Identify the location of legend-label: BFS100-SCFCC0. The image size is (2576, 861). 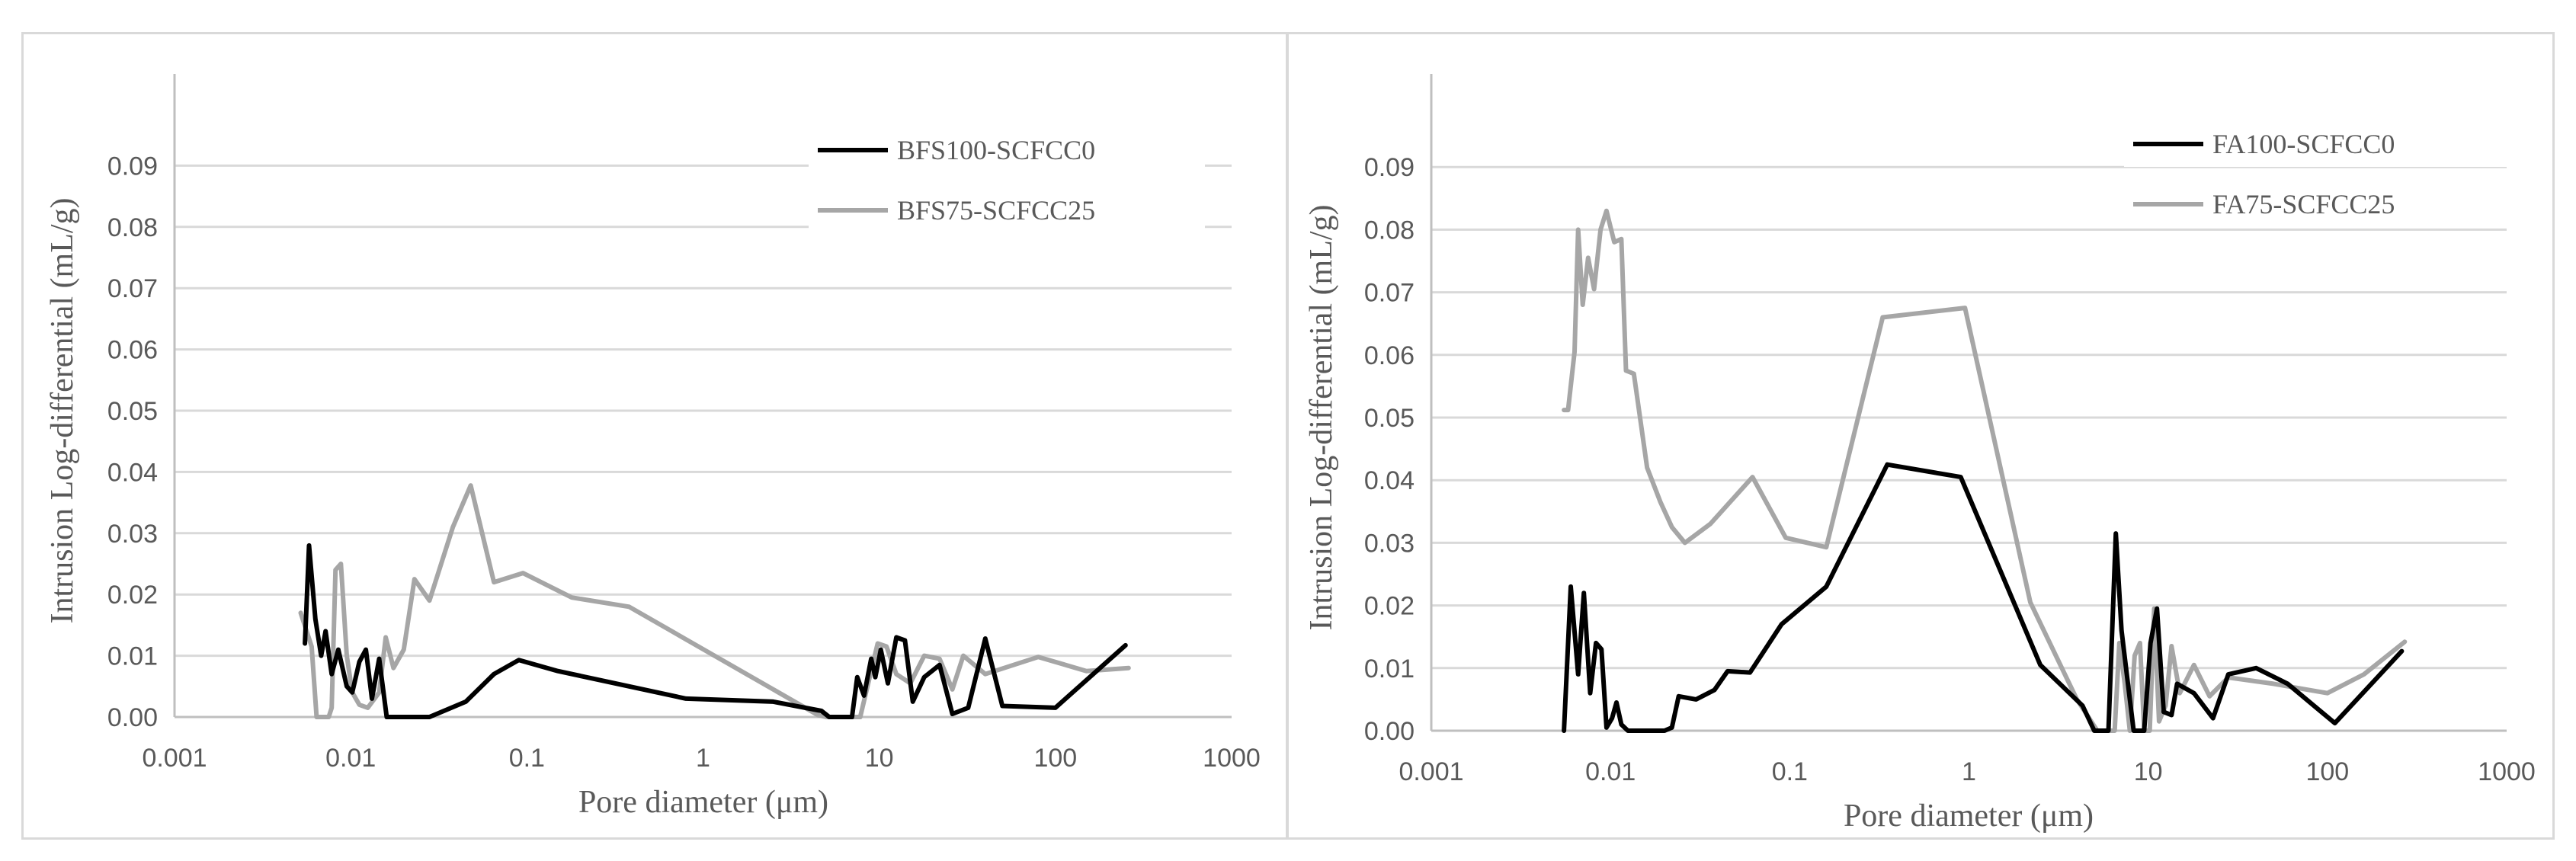
(996, 150).